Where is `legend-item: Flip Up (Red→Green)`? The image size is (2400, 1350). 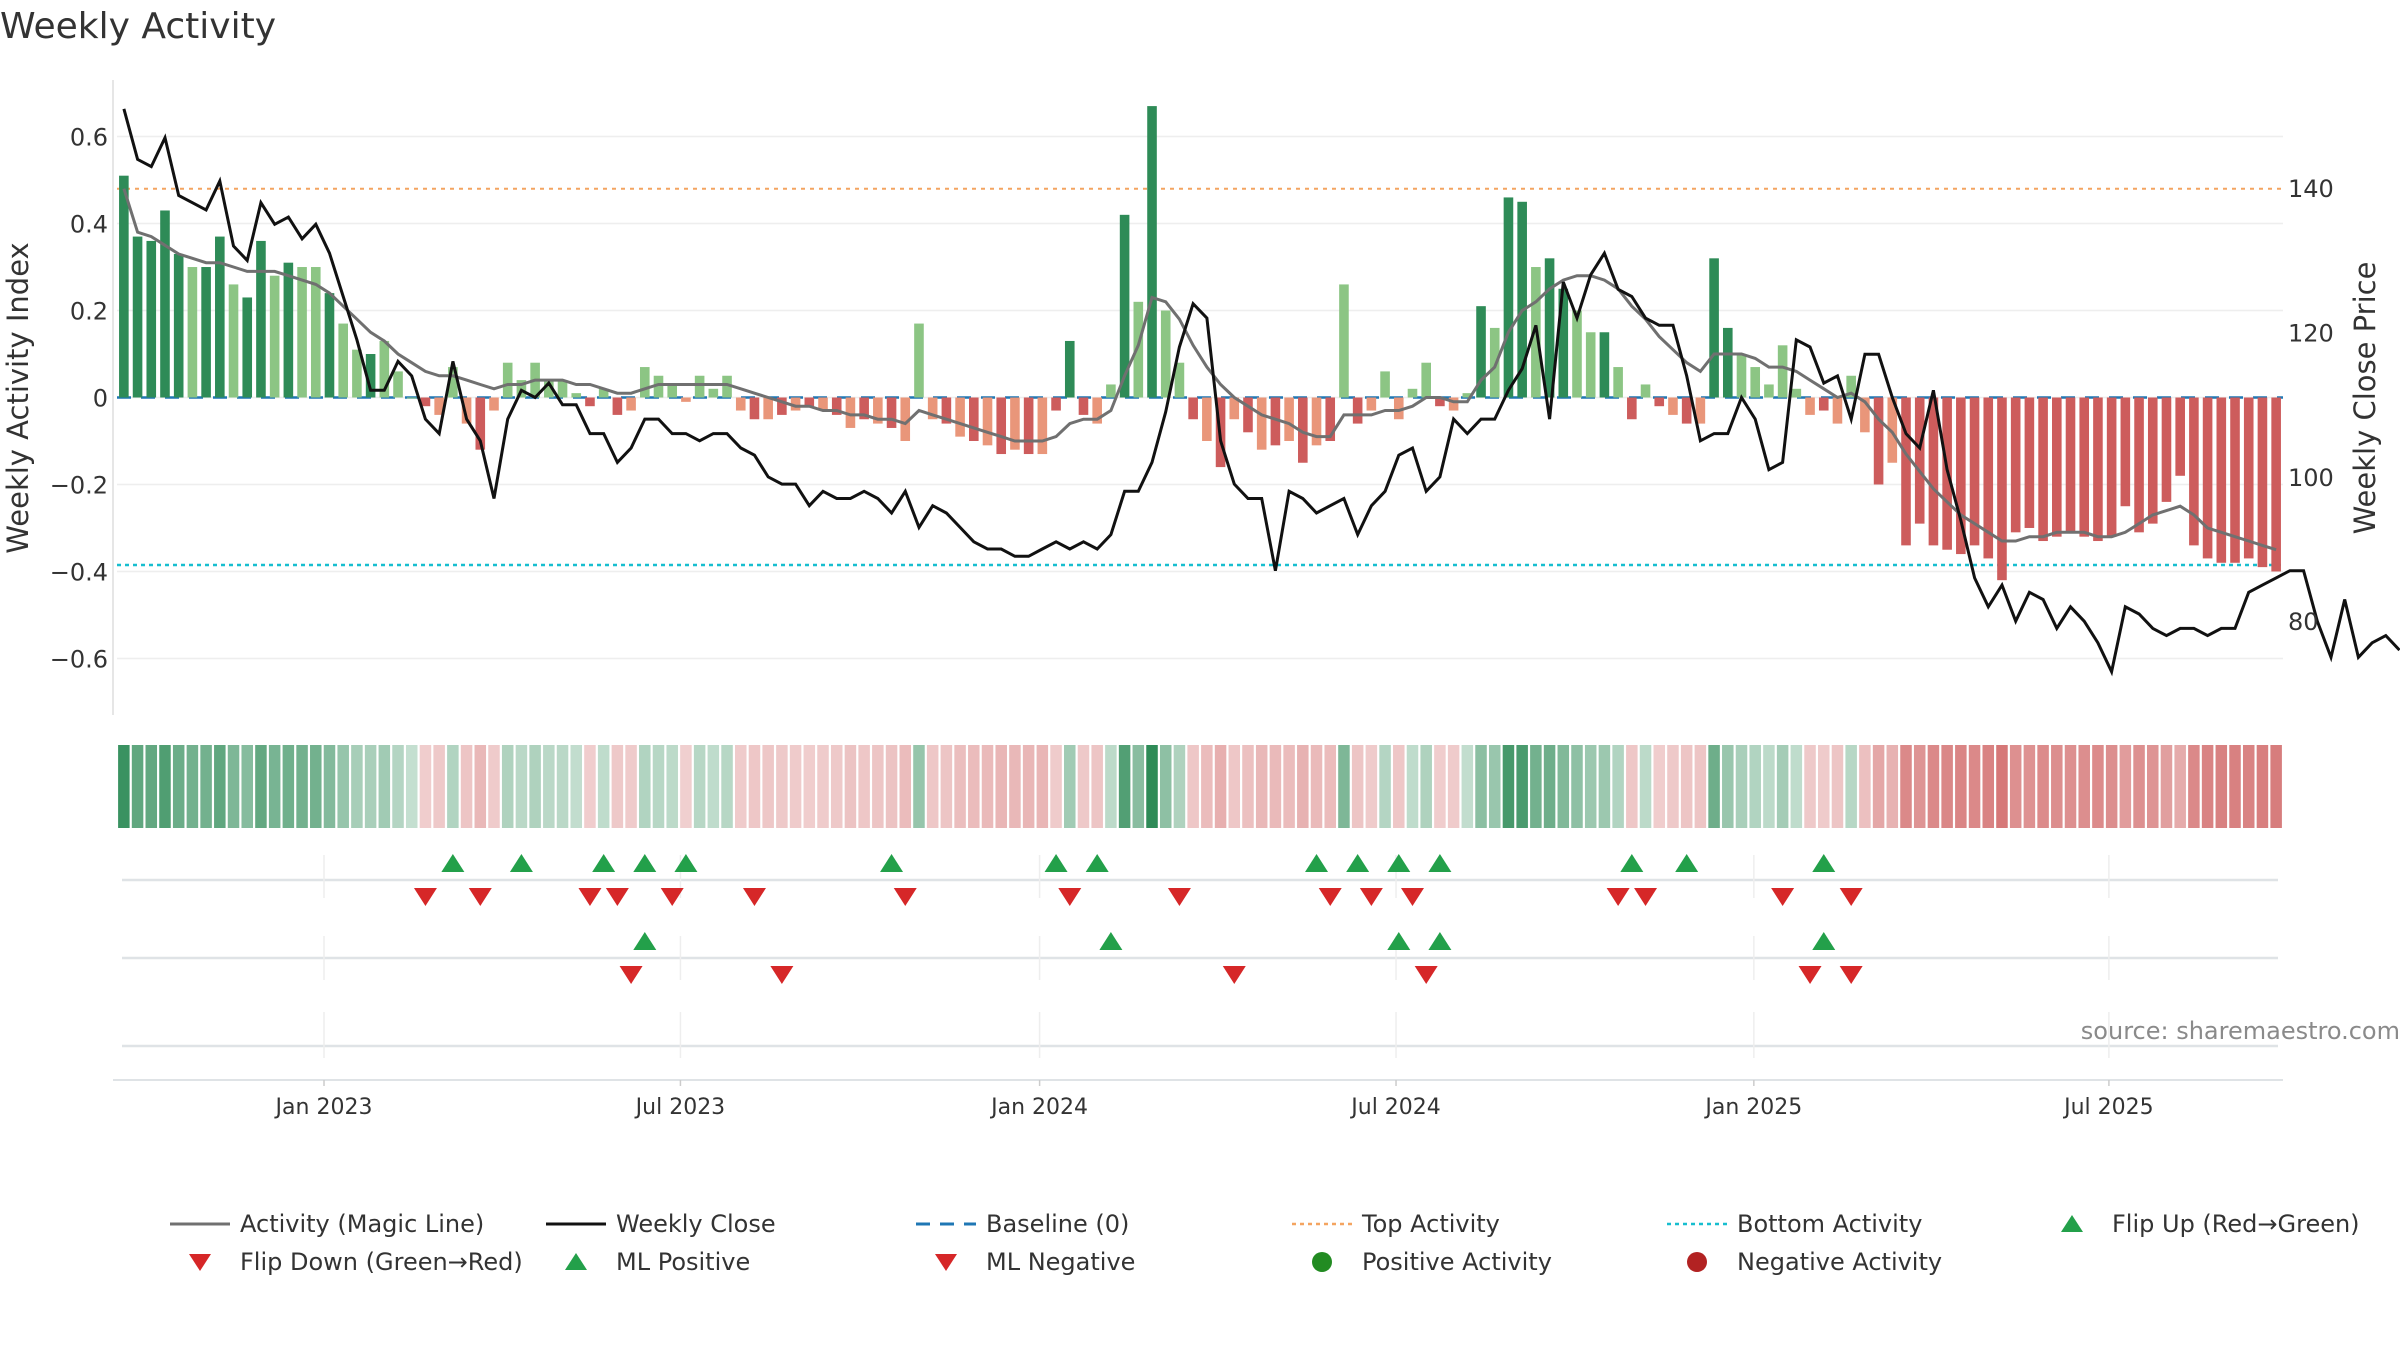
legend-item: Flip Up (Red→Green) is located at coordinates (2200, 1224).